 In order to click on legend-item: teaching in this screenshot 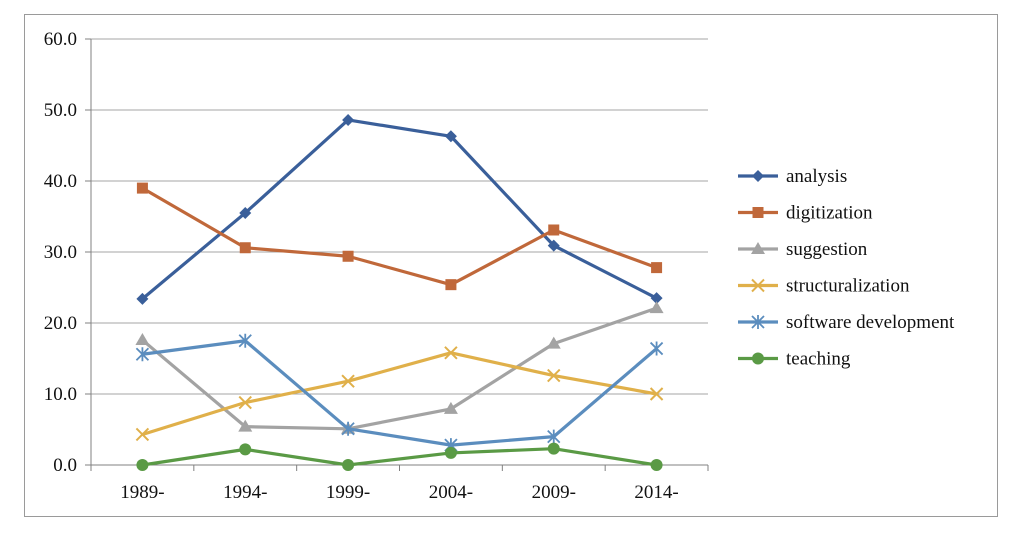, I will do `click(794, 359)`.